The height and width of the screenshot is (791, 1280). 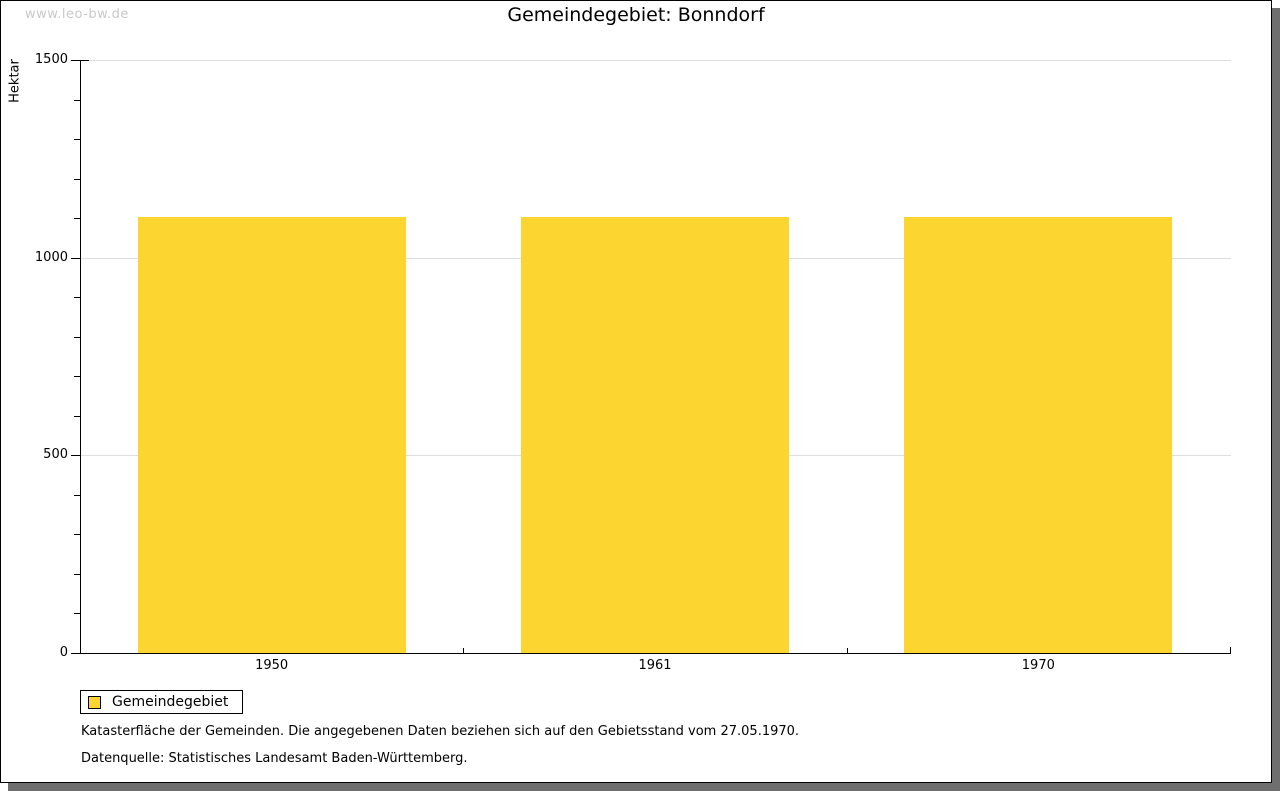 I want to click on bar-1950, so click(x=271, y=435).